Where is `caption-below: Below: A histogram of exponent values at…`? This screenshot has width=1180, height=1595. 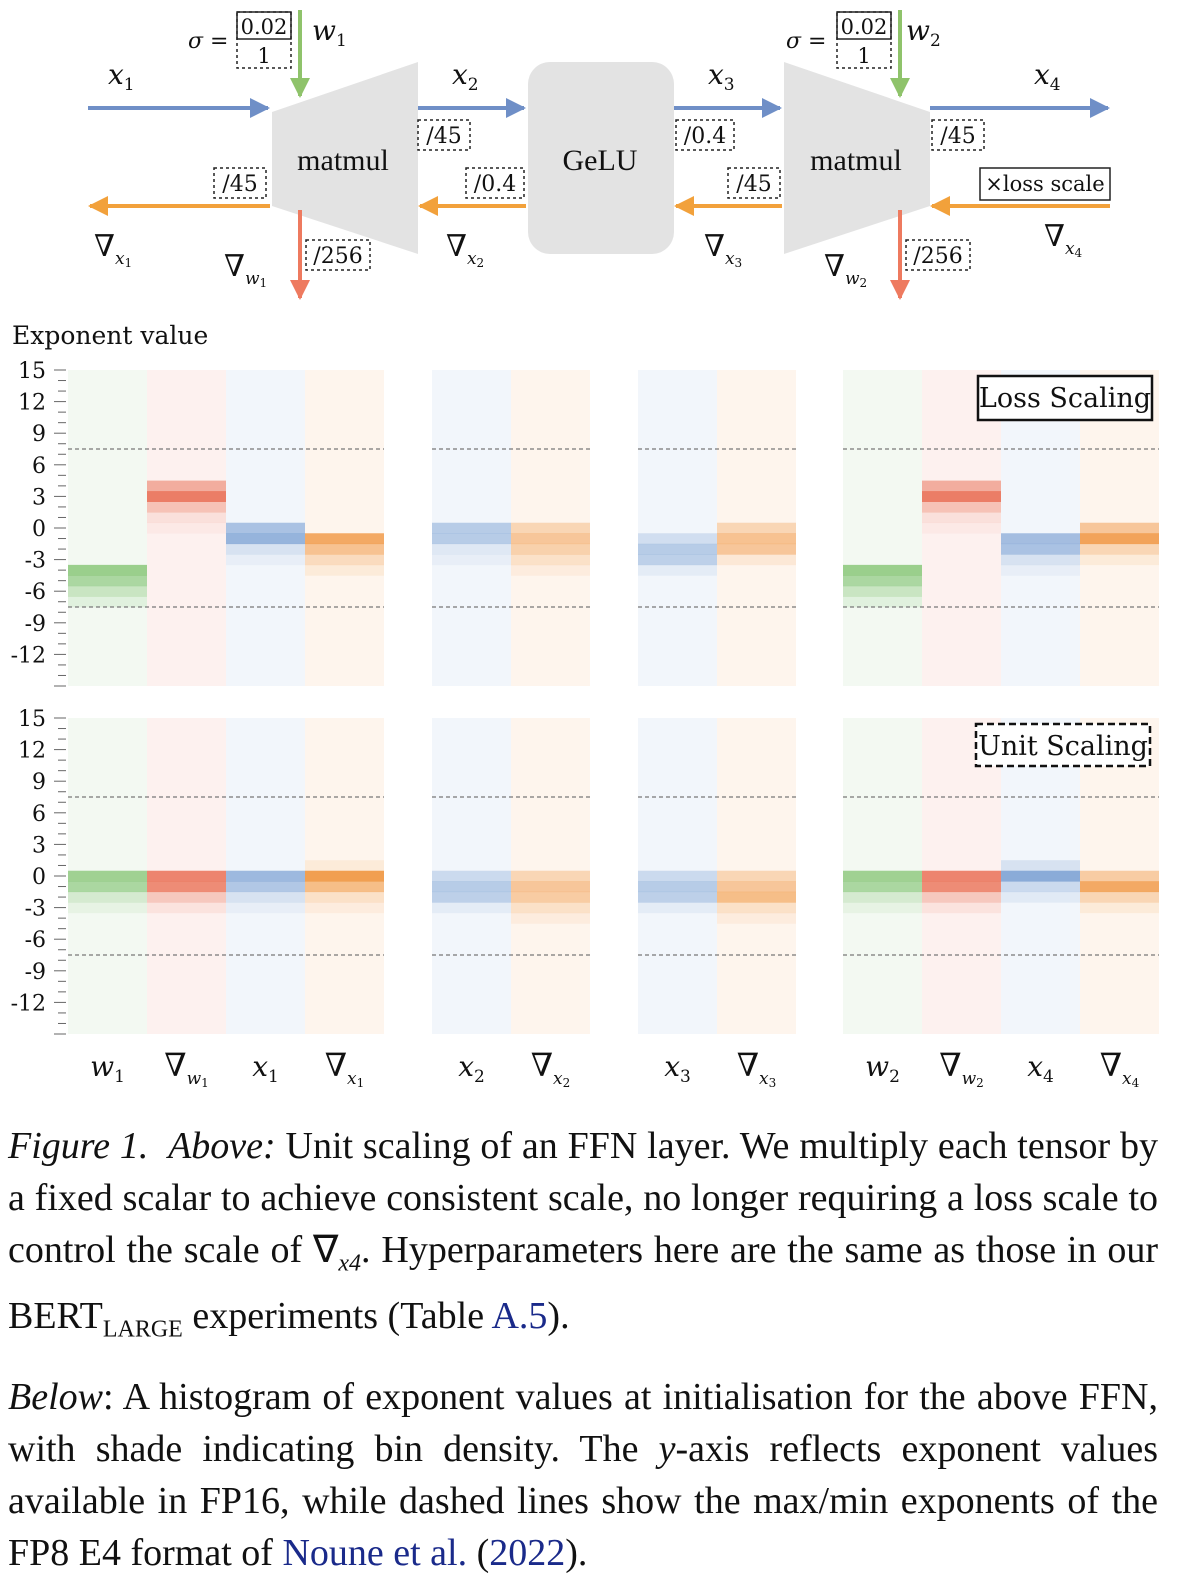
caption-below: Below: A histogram of exponent values at… is located at coordinates (583, 1475).